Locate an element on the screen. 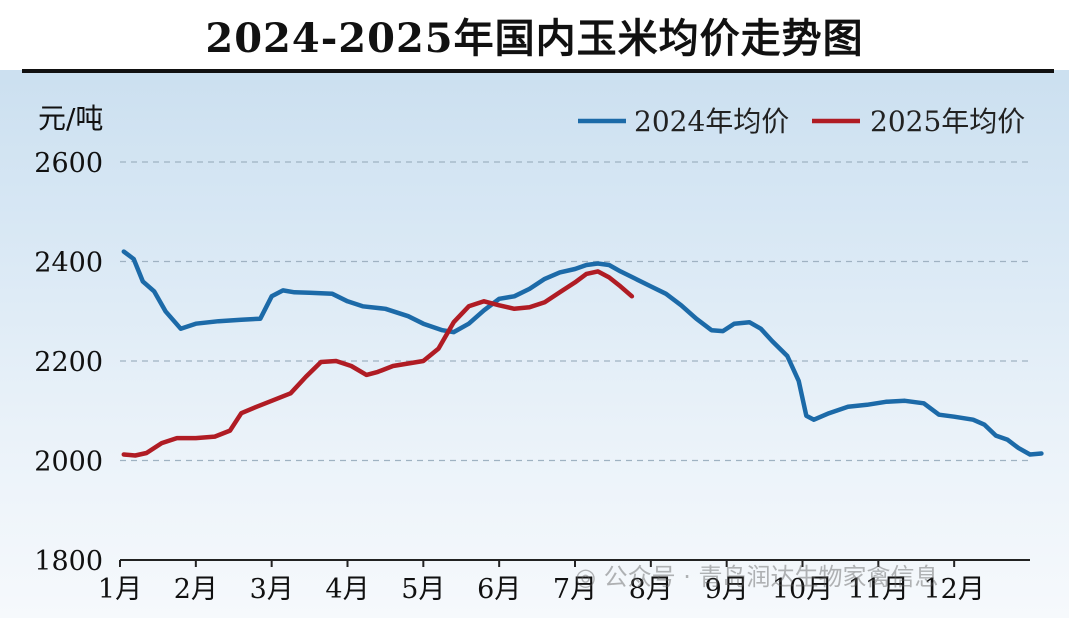 The height and width of the screenshot is (618, 1069). watermark: ◎ 公众号 · 青岛润达生物家禽信息 is located at coordinates (757, 577).